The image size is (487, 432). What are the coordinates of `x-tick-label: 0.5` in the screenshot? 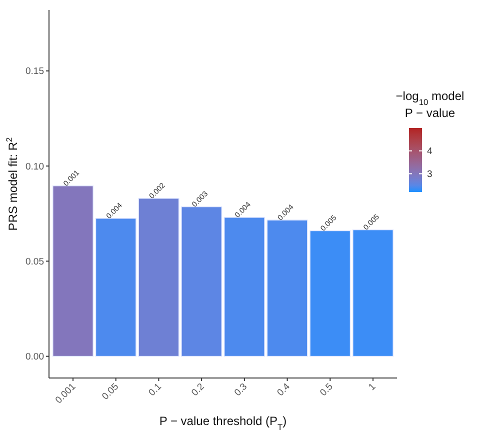 It's located at (327, 389).